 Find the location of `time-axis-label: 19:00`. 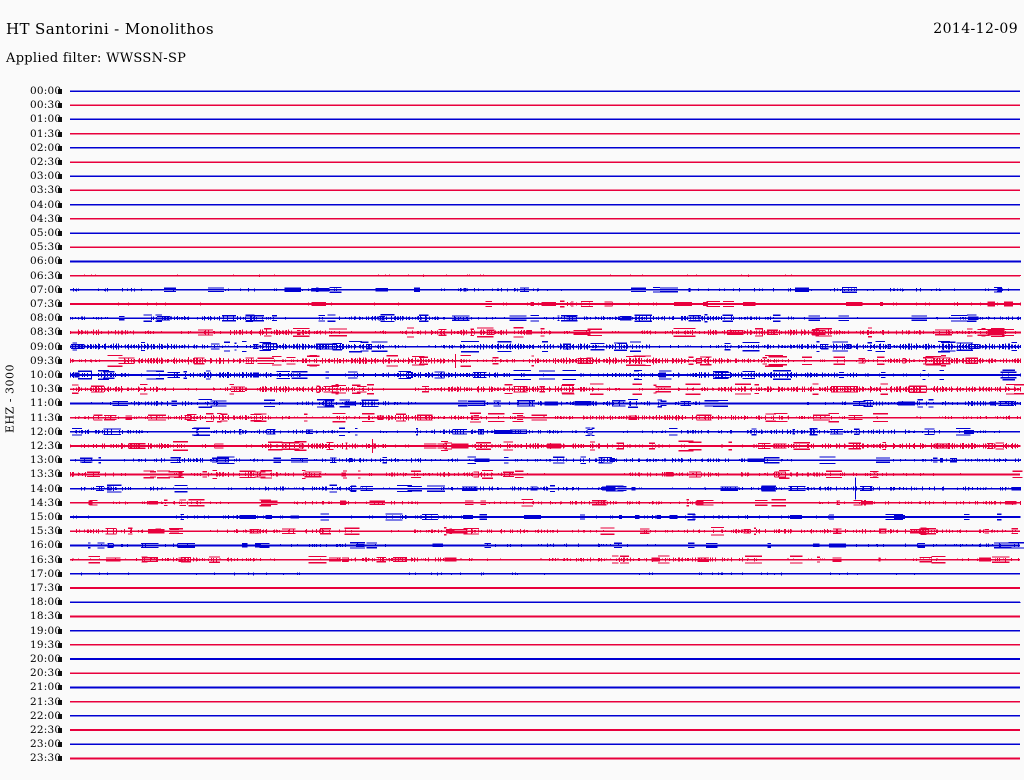

time-axis-label: 19:00 is located at coordinates (46, 630).